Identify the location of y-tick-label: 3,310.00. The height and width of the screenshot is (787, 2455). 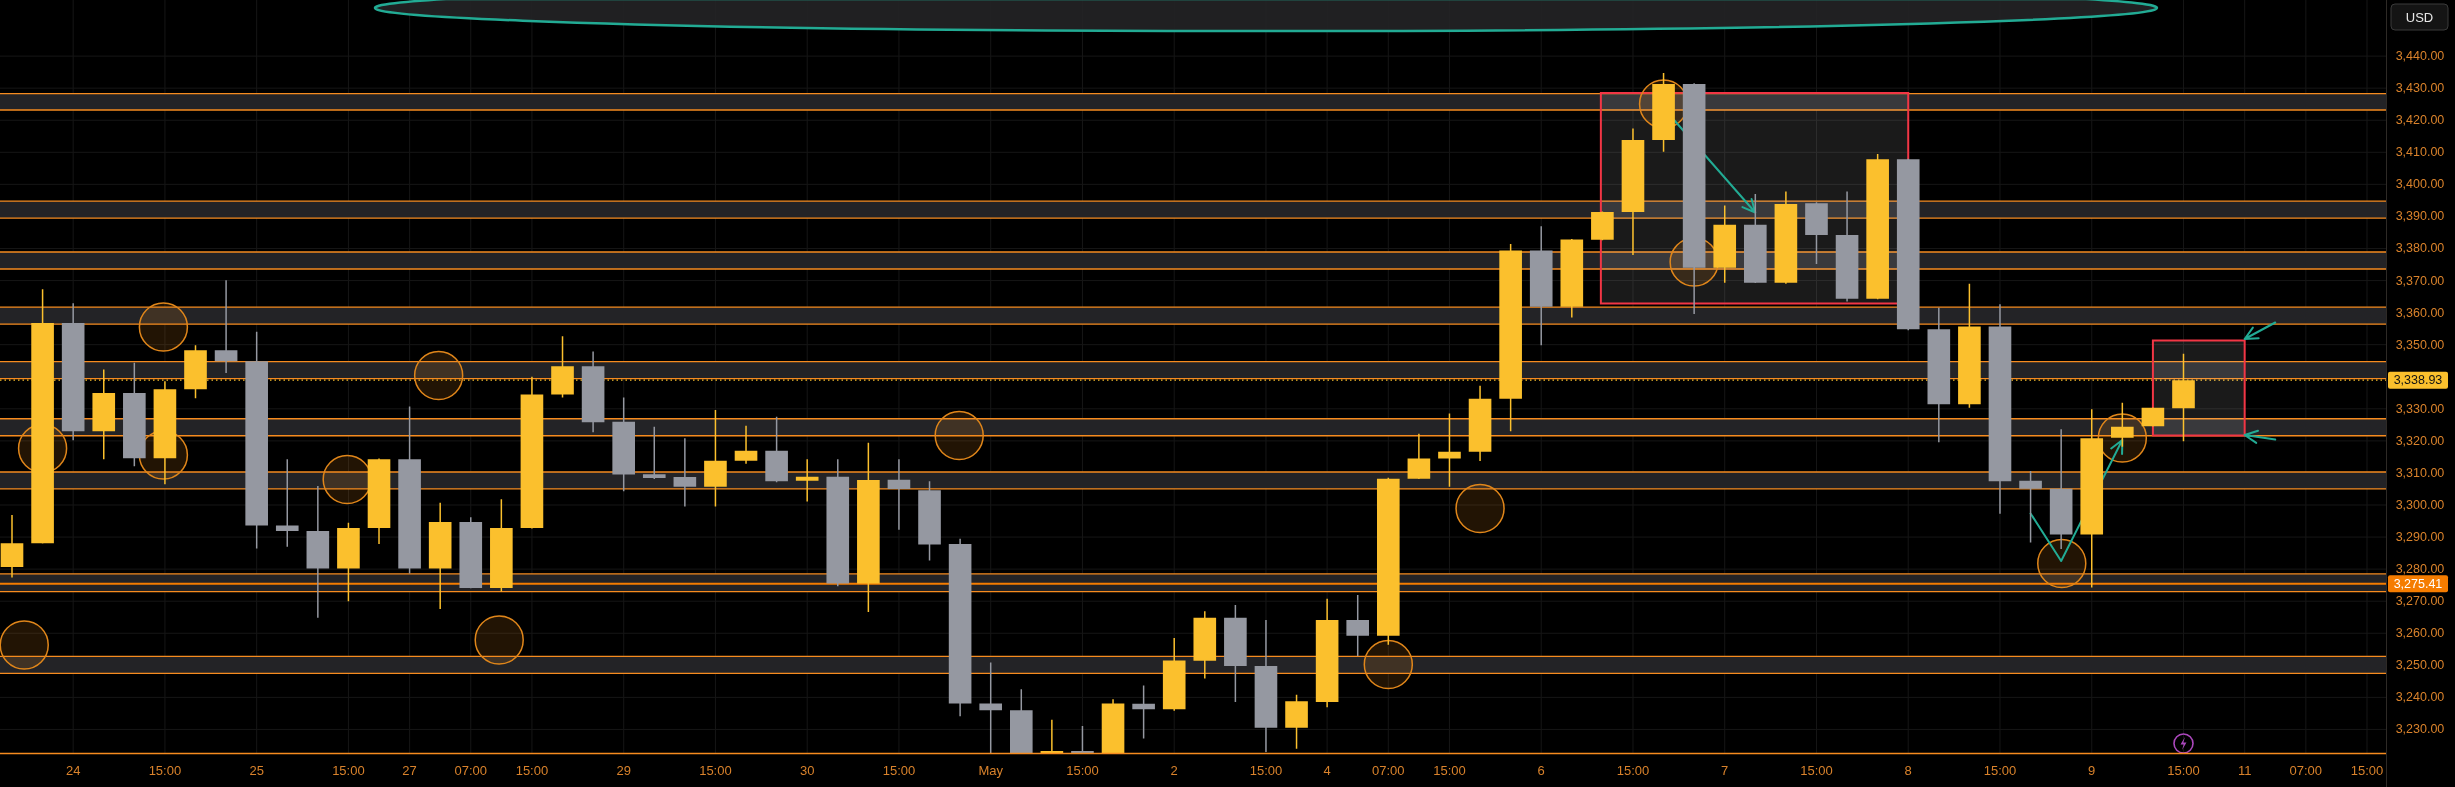
(2420, 472).